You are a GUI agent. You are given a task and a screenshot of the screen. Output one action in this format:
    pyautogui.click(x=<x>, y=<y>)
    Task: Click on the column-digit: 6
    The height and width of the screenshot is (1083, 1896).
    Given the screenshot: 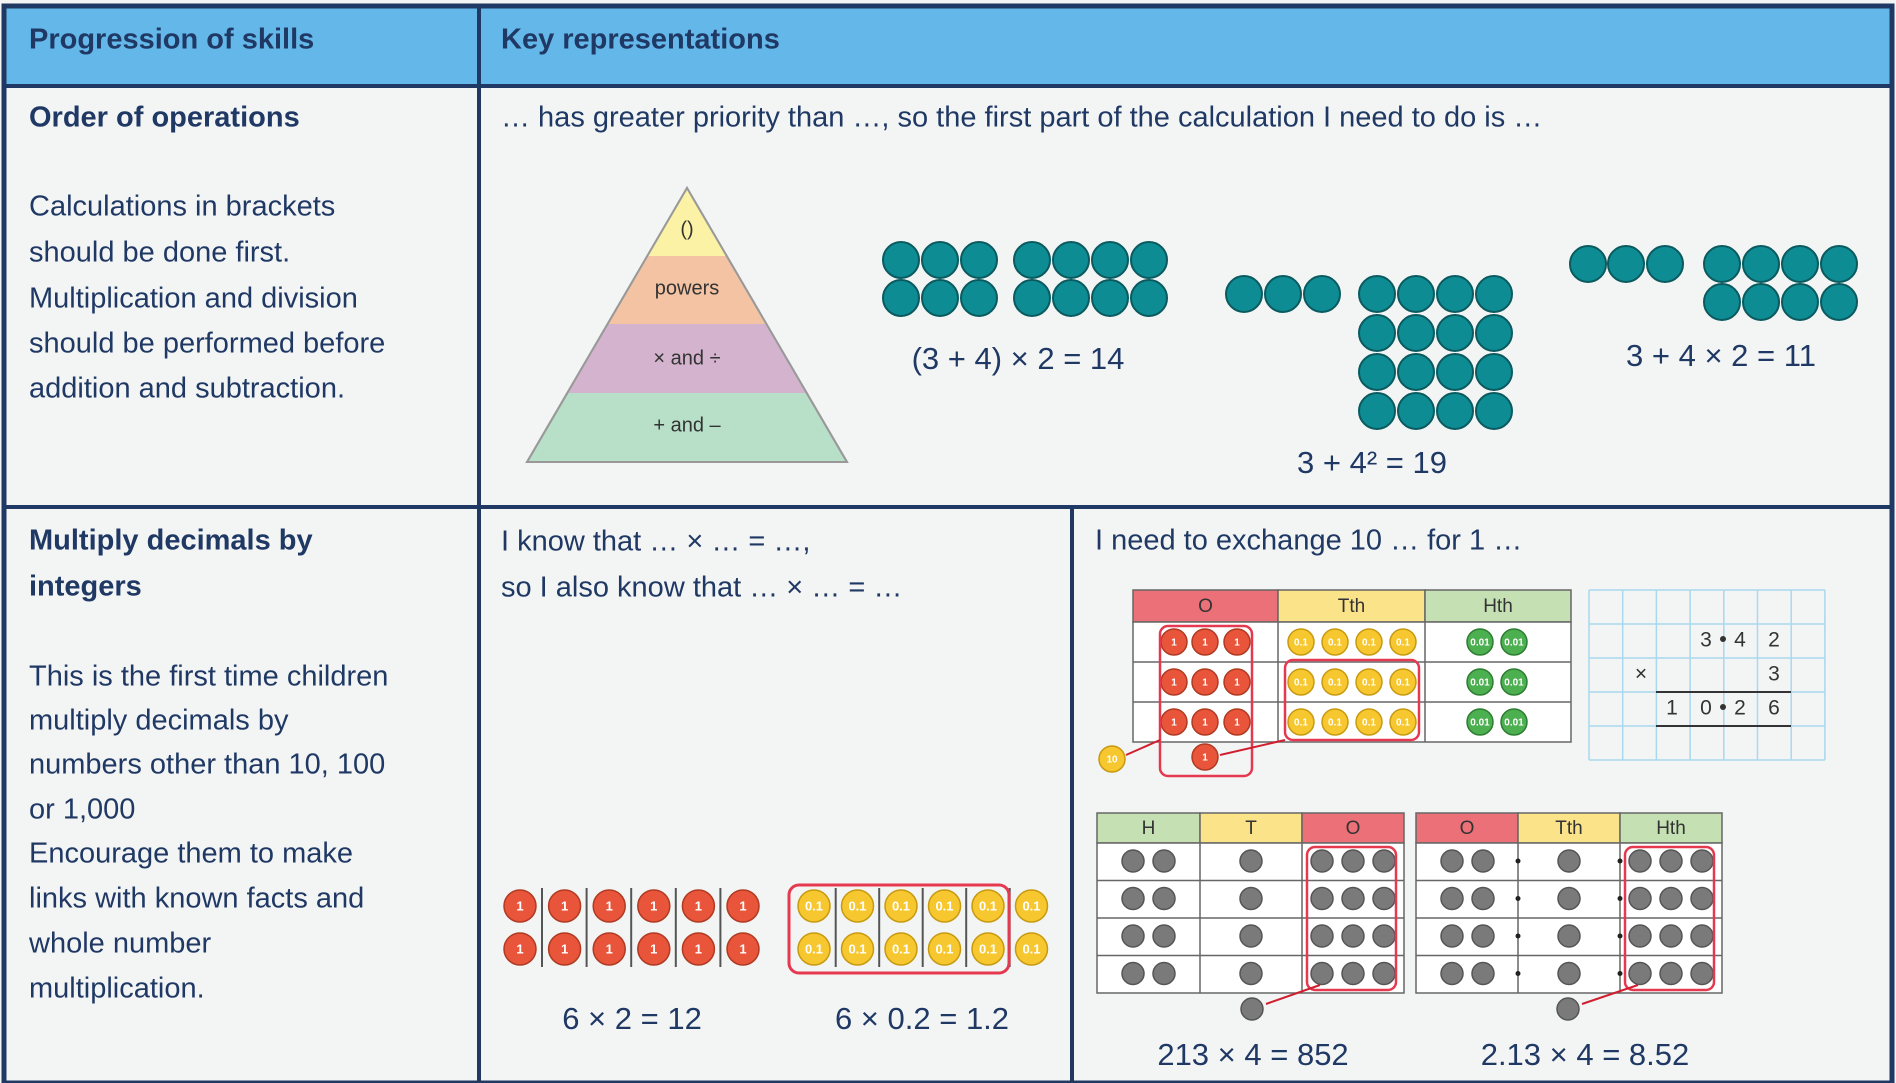 What is the action you would take?
    pyautogui.click(x=1774, y=708)
    